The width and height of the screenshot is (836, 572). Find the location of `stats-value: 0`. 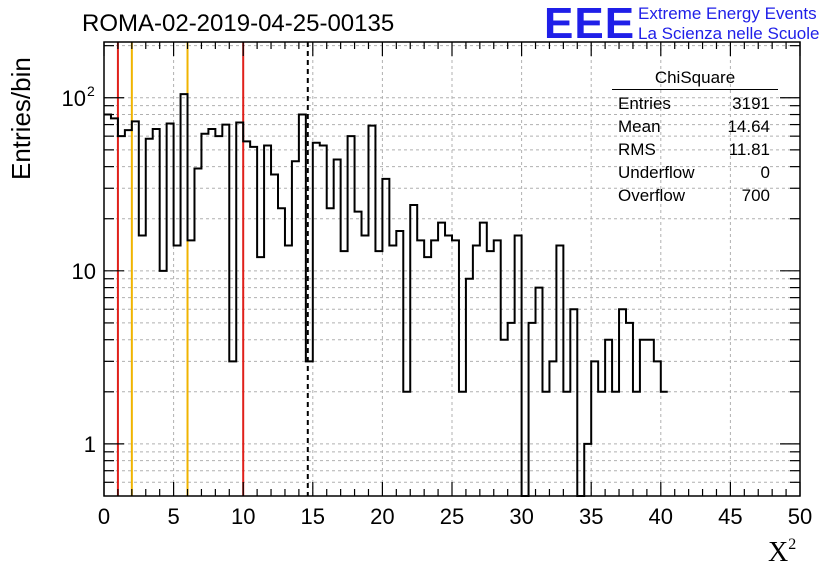

stats-value: 0 is located at coordinates (765, 172).